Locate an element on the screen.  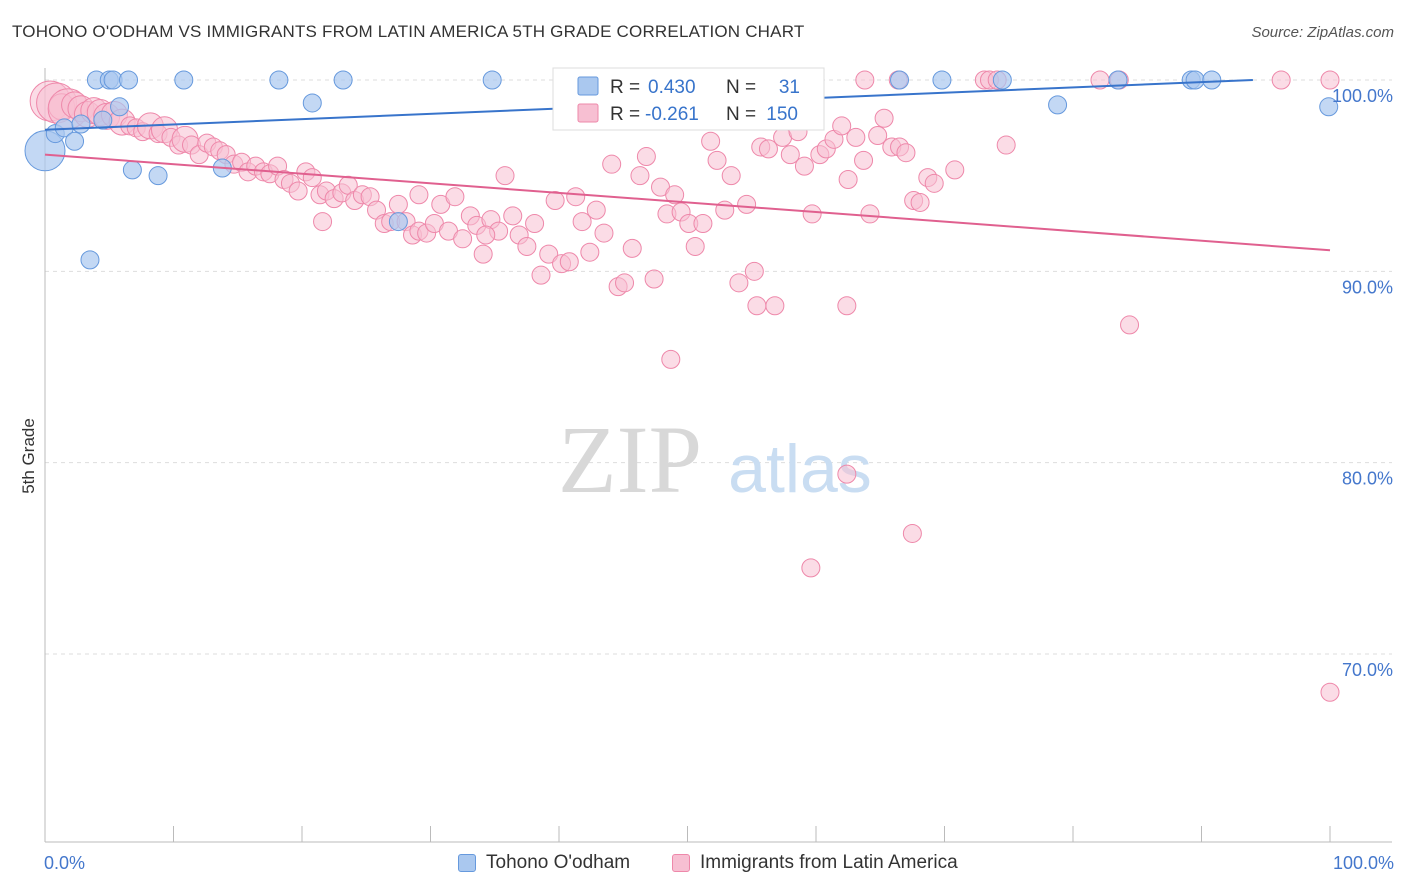
y-tick-labels: 70.0% 80.0% 90.0% 100.0% is located at coordinates (1362, 383).